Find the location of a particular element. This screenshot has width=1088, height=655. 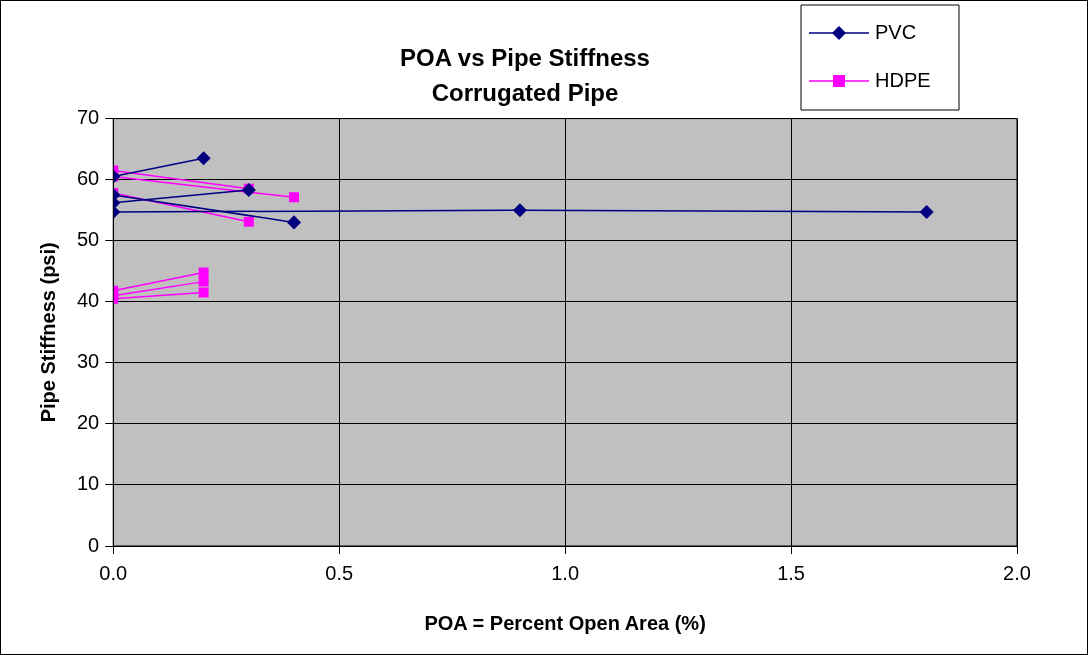

x-tick-label: 1.0 is located at coordinates (565, 572).